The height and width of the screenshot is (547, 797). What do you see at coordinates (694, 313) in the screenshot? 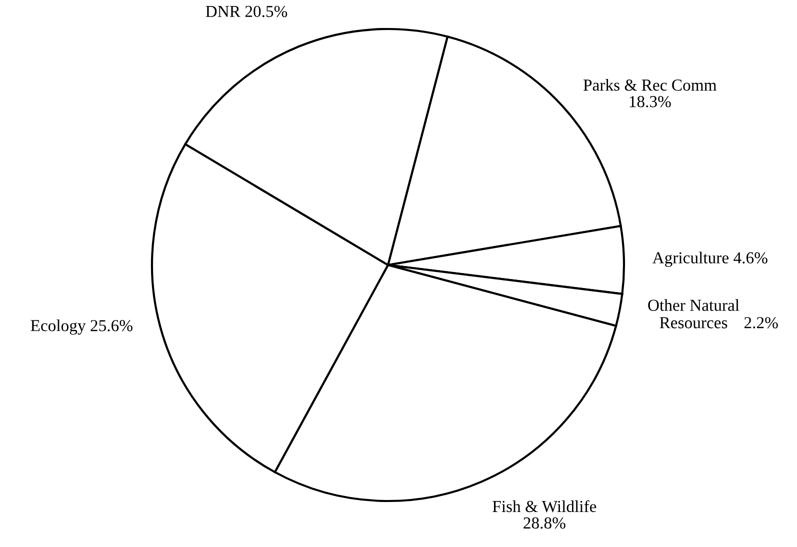
I see `slice-label: Other Natural Resources` at bounding box center [694, 313].